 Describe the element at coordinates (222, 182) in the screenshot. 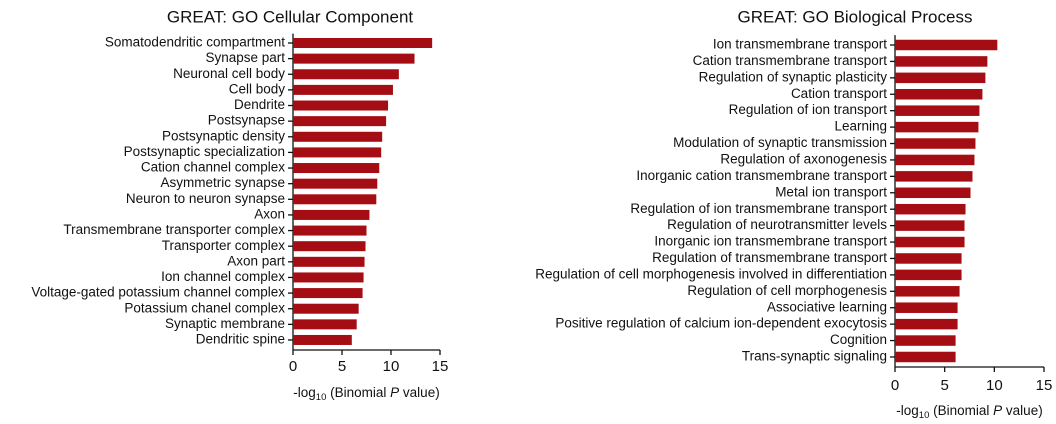

I see `category-label: Asymmetric synapse` at that location.